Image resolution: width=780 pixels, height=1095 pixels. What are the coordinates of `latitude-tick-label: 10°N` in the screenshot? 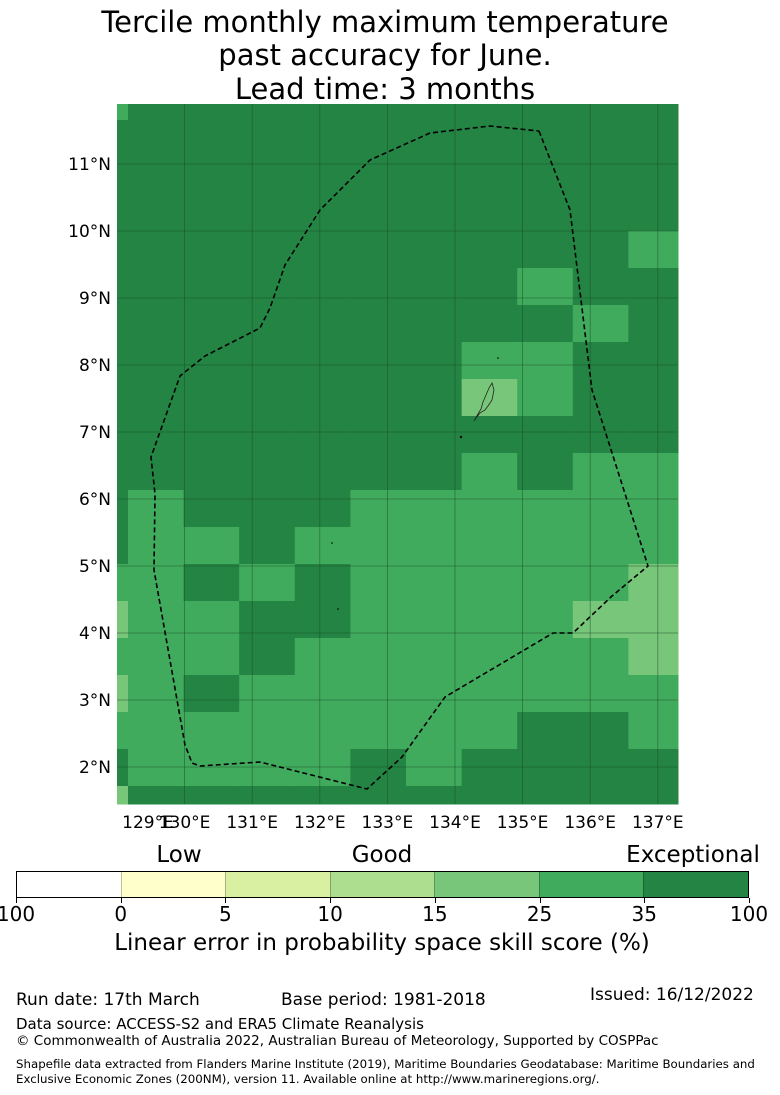 It's located at (89, 232).